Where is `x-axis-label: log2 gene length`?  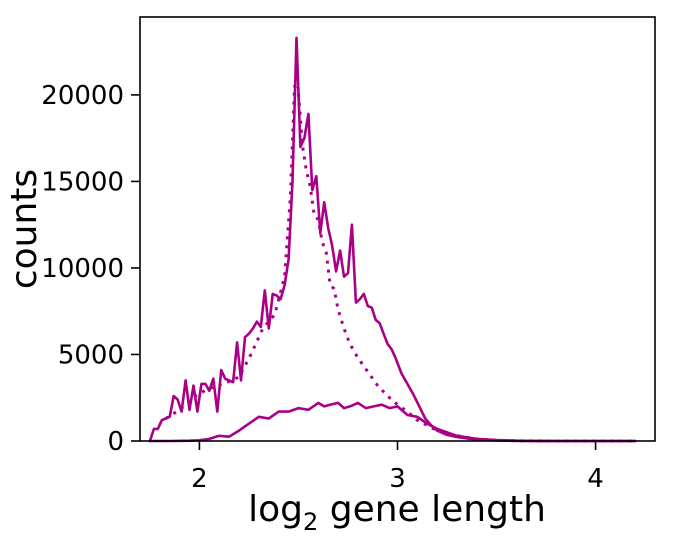 x-axis-label: log2 gene length is located at coordinates (397, 512).